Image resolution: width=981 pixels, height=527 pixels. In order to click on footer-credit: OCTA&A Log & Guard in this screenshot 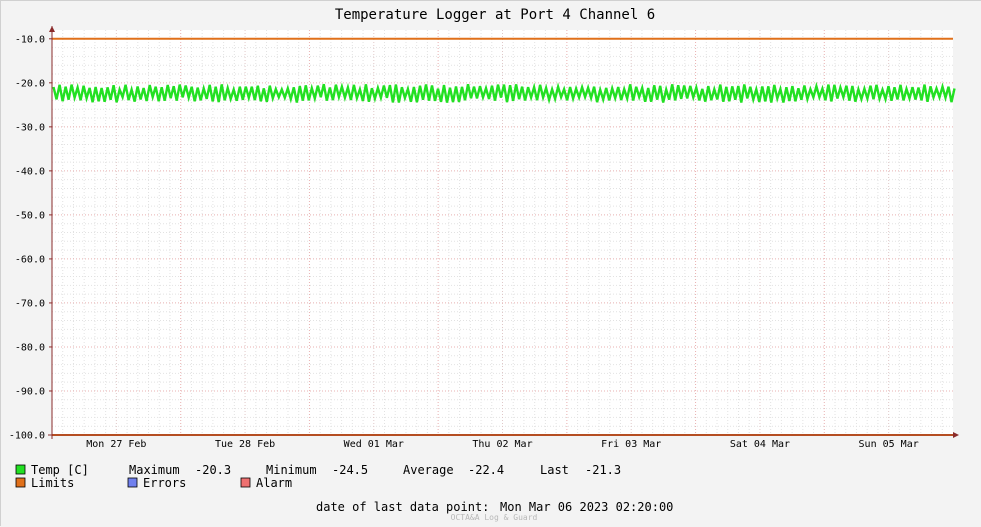, I will do `click(494, 517)`.